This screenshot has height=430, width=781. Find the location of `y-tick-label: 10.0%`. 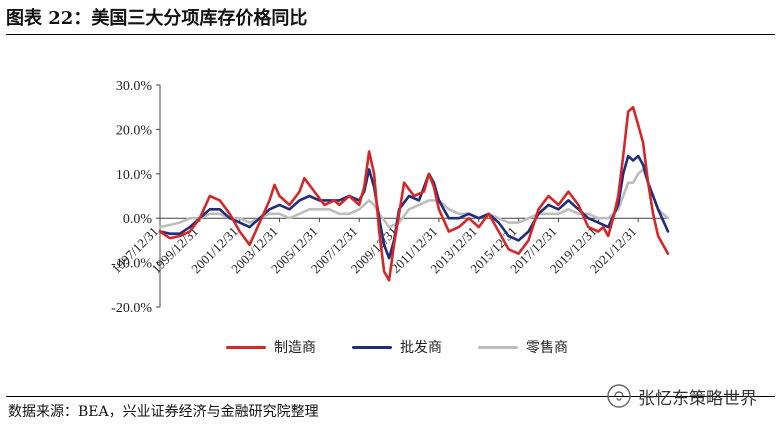

y-tick-label: 10.0% is located at coordinates (134, 175).